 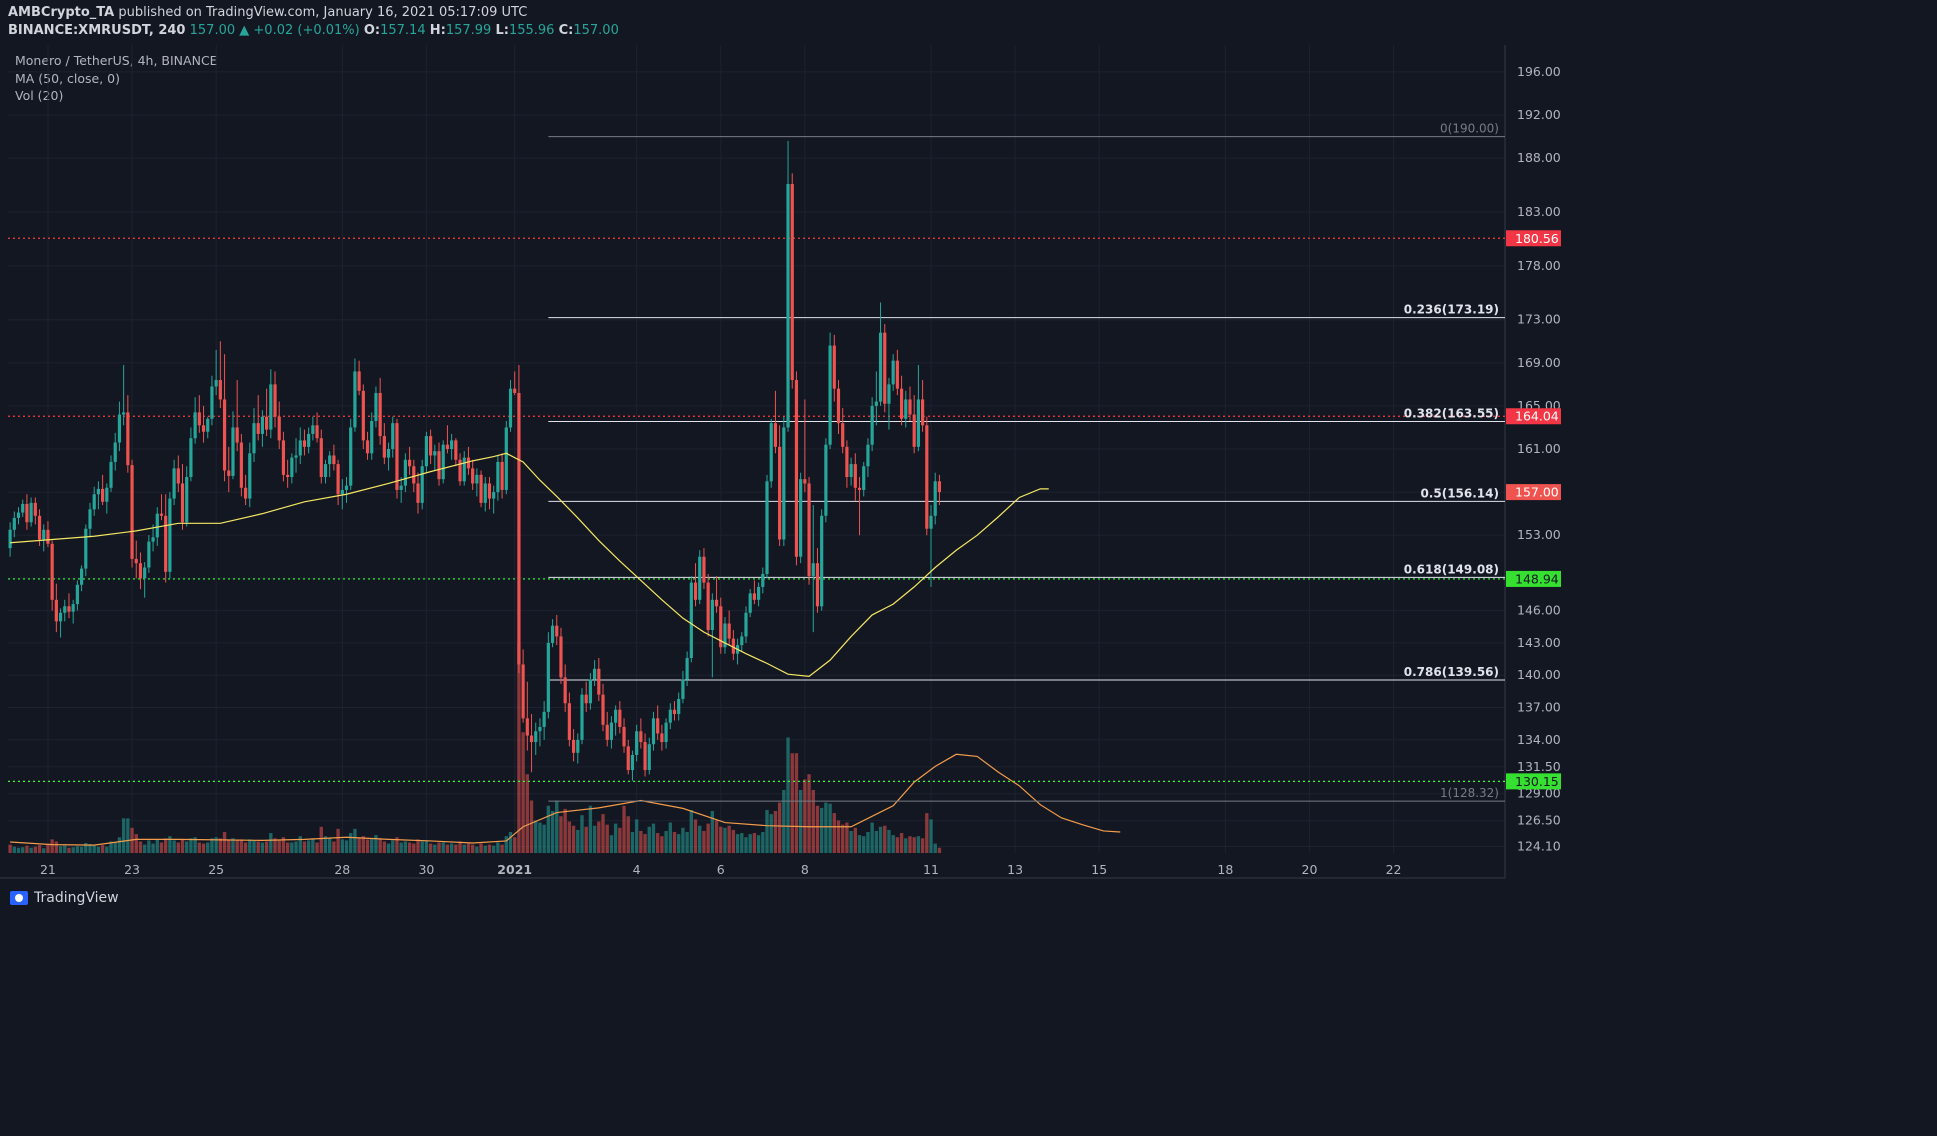 I want to click on low-value: 155.96, so click(x=531, y=30).